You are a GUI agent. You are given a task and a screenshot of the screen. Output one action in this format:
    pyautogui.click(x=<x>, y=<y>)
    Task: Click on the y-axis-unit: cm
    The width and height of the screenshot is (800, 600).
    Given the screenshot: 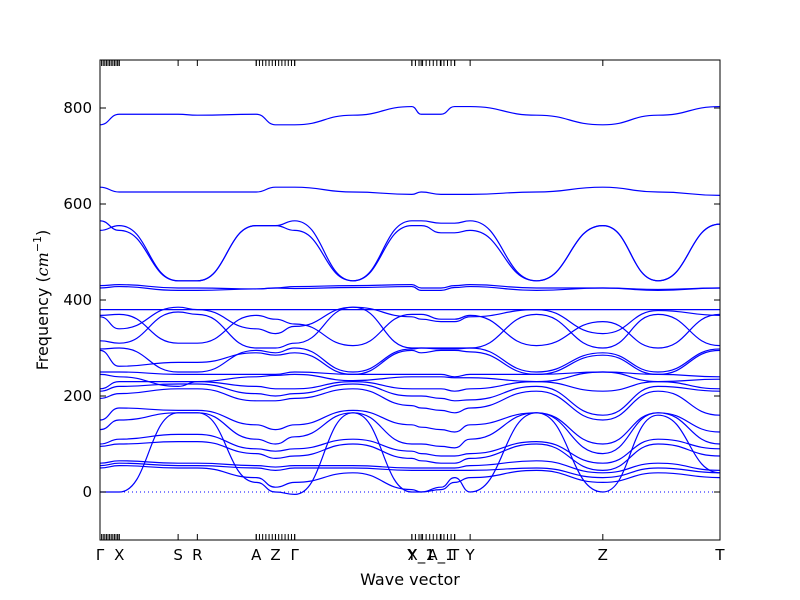 What is the action you would take?
    pyautogui.click(x=42, y=264)
    